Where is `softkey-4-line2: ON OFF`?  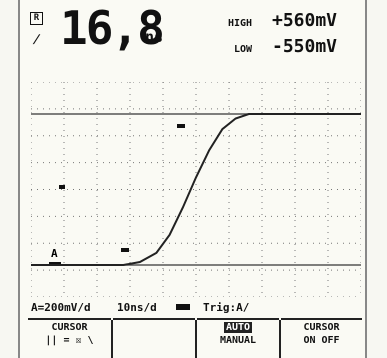
softkey-4-line2: ON OFF is located at coordinates (321, 340).